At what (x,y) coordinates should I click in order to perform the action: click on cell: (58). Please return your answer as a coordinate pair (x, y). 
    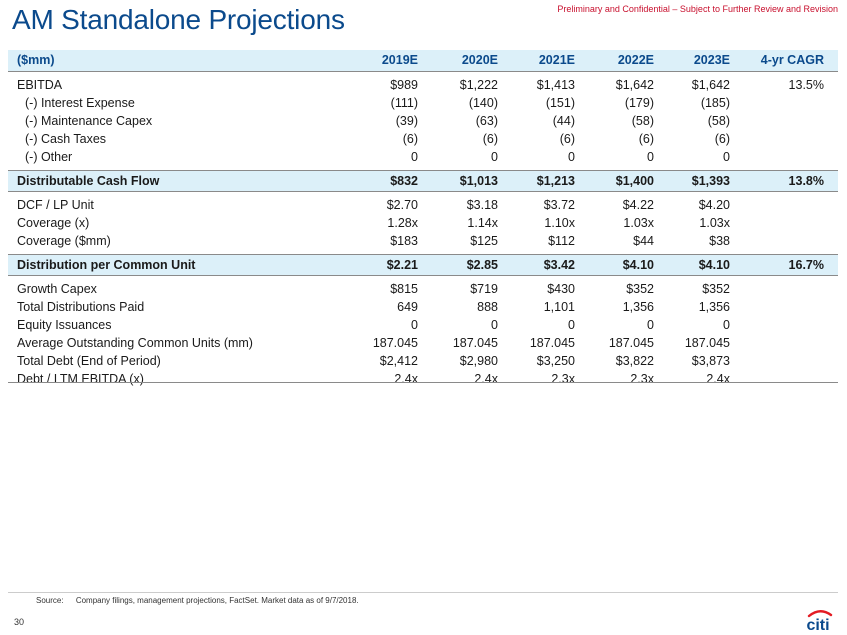
    Looking at the image, I should click on (718, 121).